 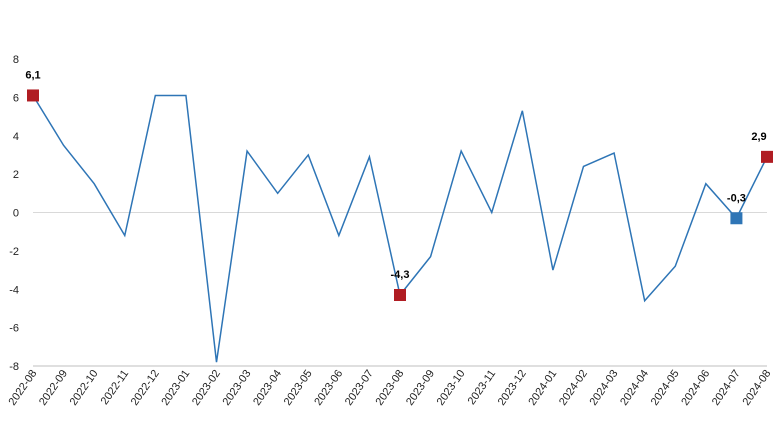 What do you see at coordinates (84, 388) in the screenshot?
I see `x-tick-label: 2022-10` at bounding box center [84, 388].